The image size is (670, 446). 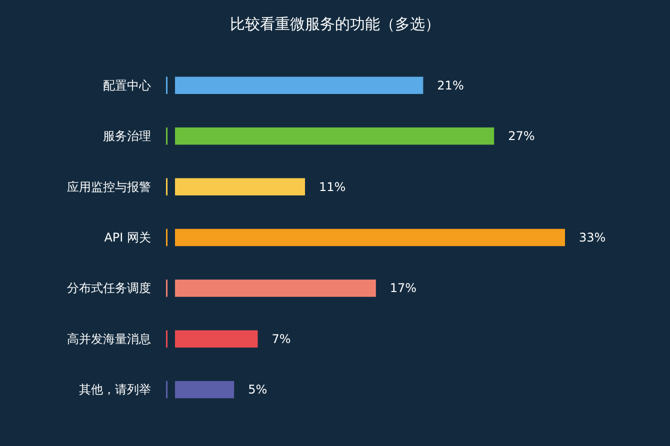 What do you see at coordinates (521, 136) in the screenshot?
I see `data-label: 27%` at bounding box center [521, 136].